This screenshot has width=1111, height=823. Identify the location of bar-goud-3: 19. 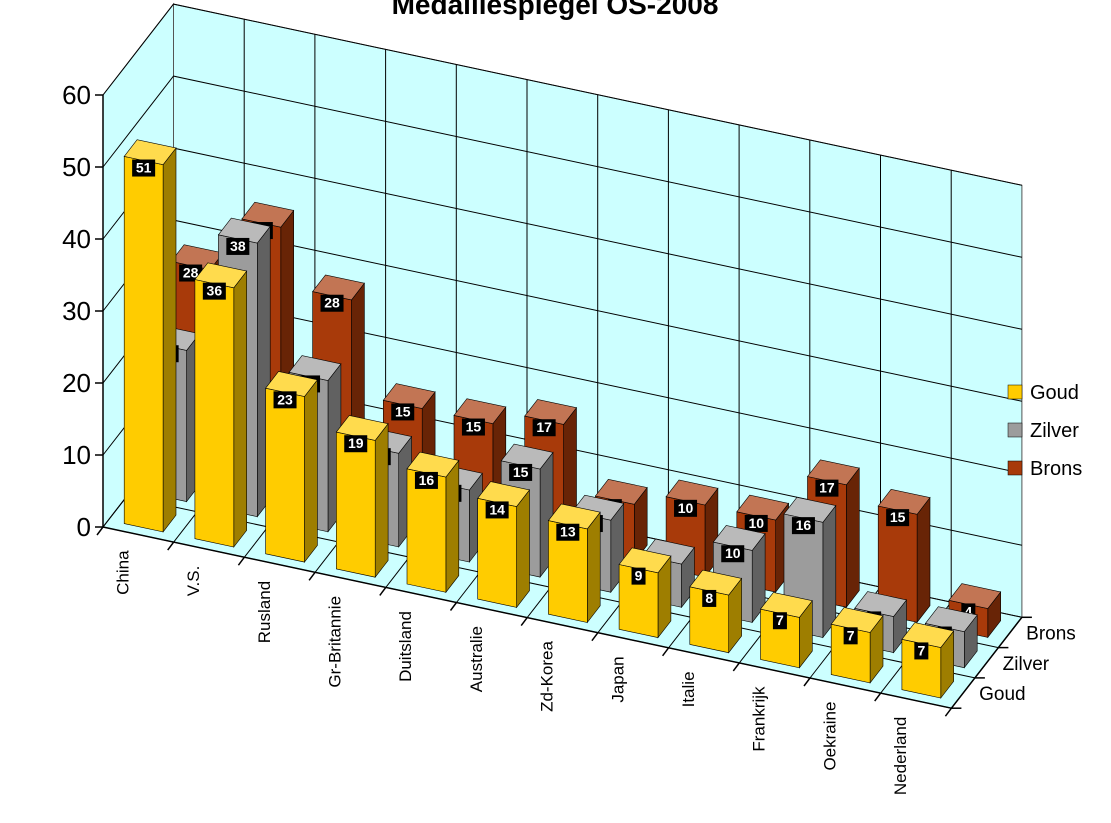
(362, 497).